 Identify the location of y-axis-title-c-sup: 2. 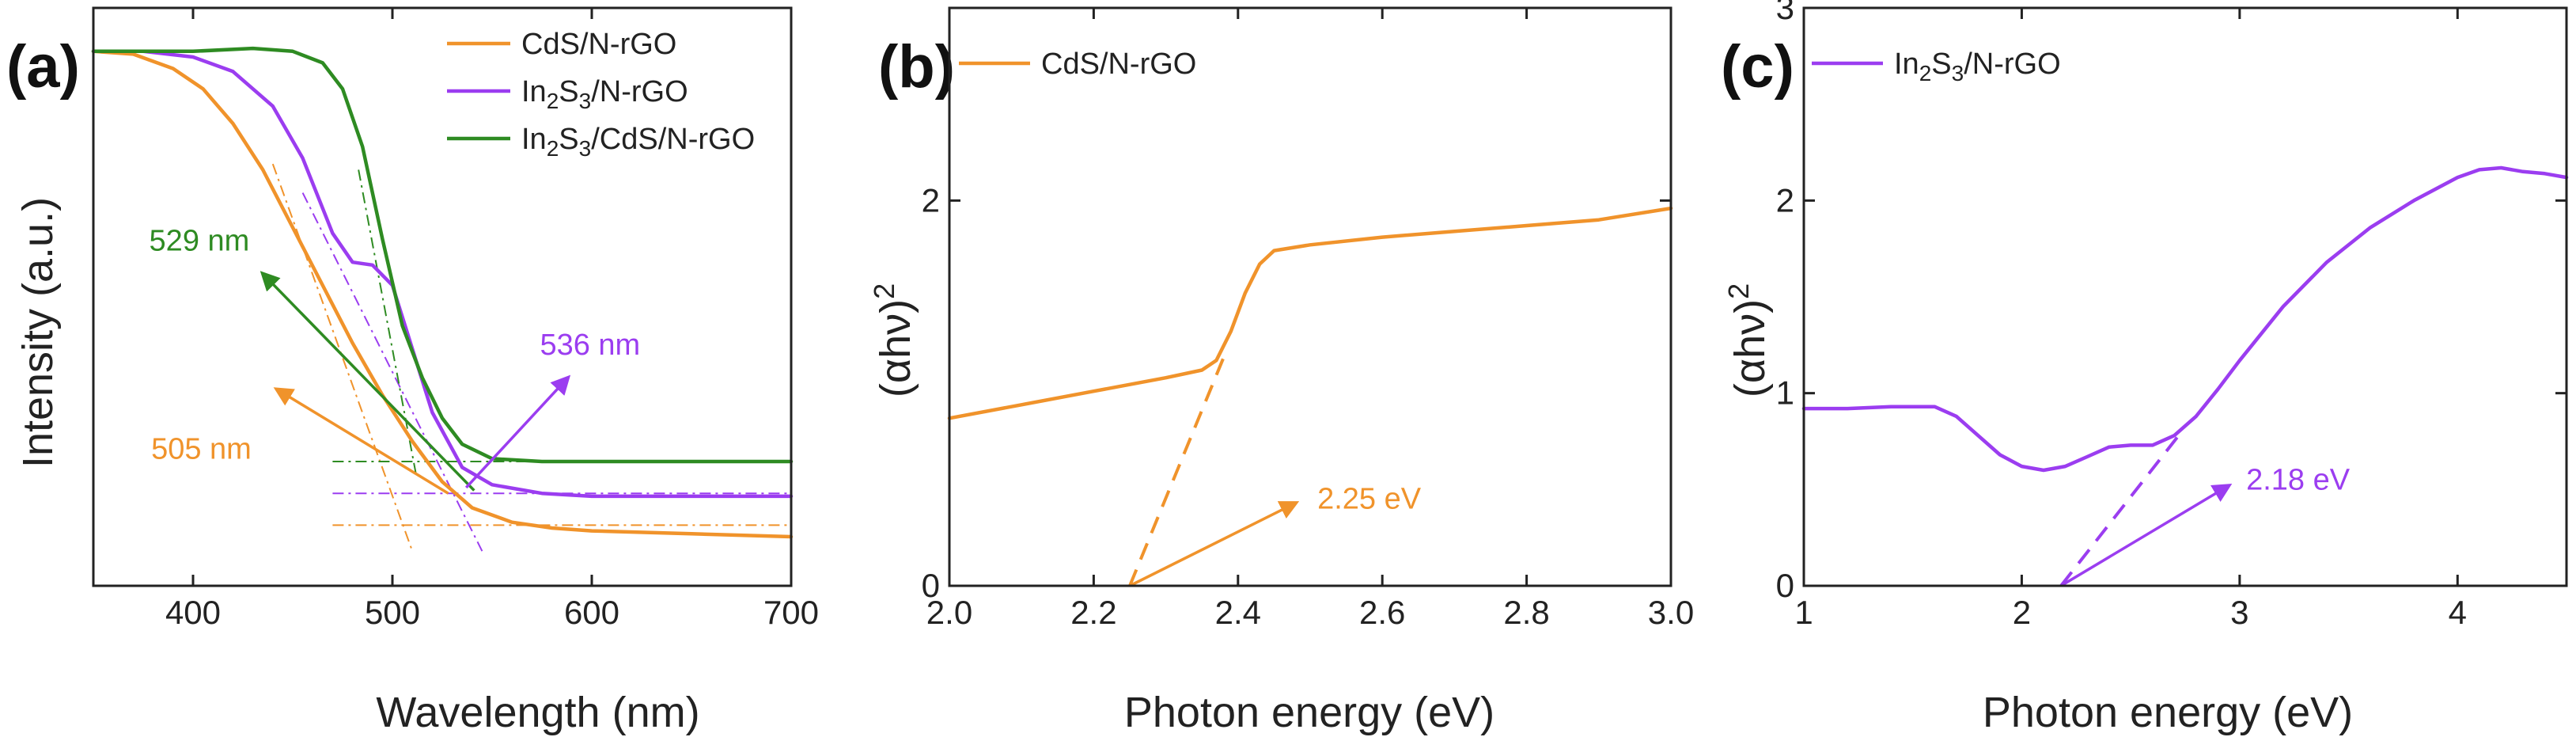
(1738, 291).